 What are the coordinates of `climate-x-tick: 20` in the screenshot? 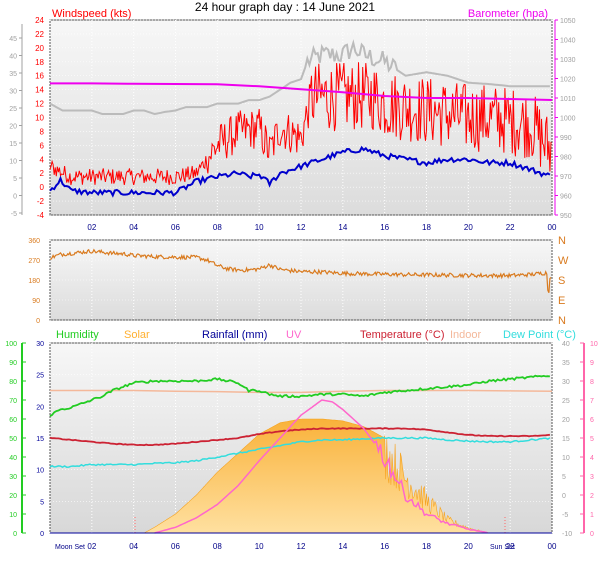 It's located at (468, 546).